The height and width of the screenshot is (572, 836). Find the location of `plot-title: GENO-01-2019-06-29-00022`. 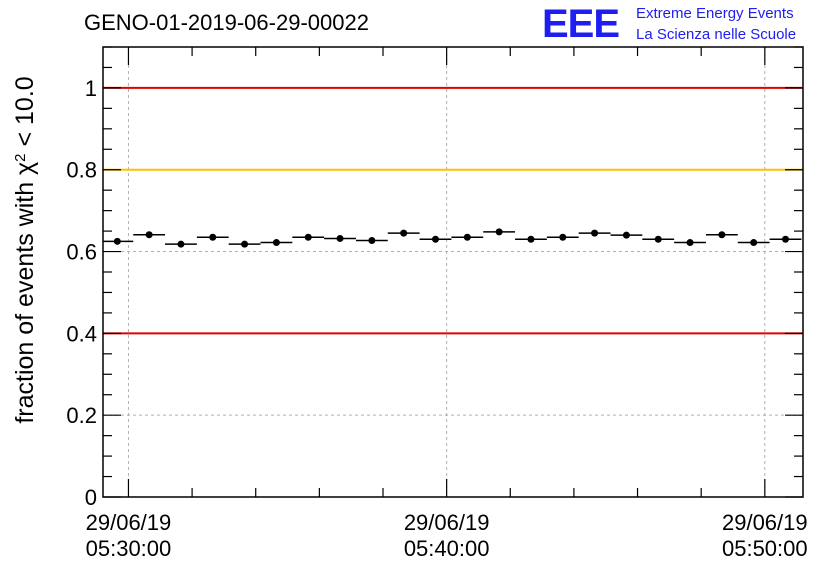

plot-title: GENO-01-2019-06-29-00022 is located at coordinates (226, 22).